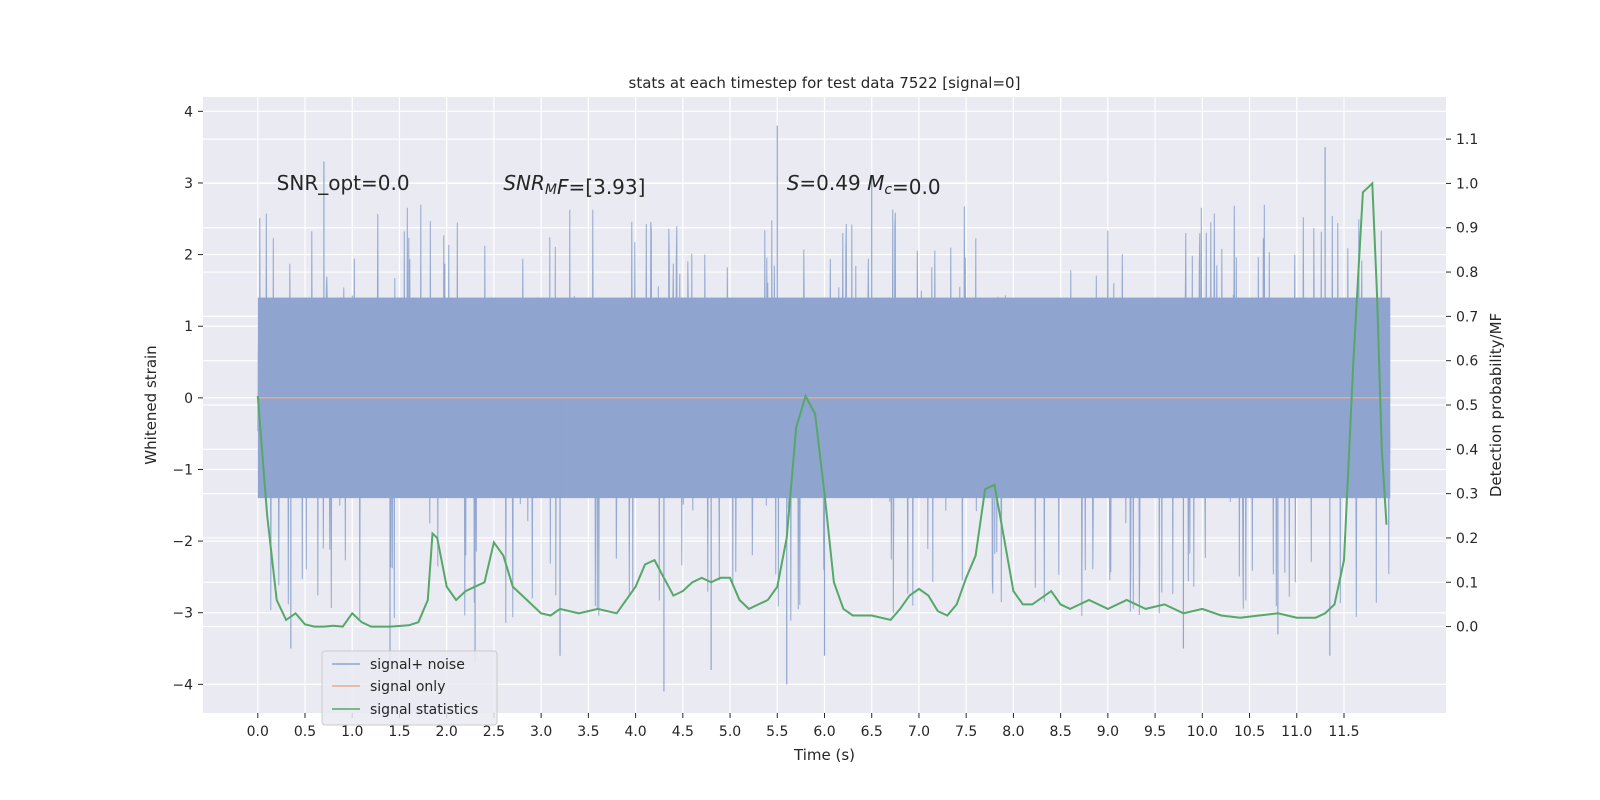 This screenshot has width=1600, height=800. What do you see at coordinates (563, 187) in the screenshot?
I see `annotation-part: F` at bounding box center [563, 187].